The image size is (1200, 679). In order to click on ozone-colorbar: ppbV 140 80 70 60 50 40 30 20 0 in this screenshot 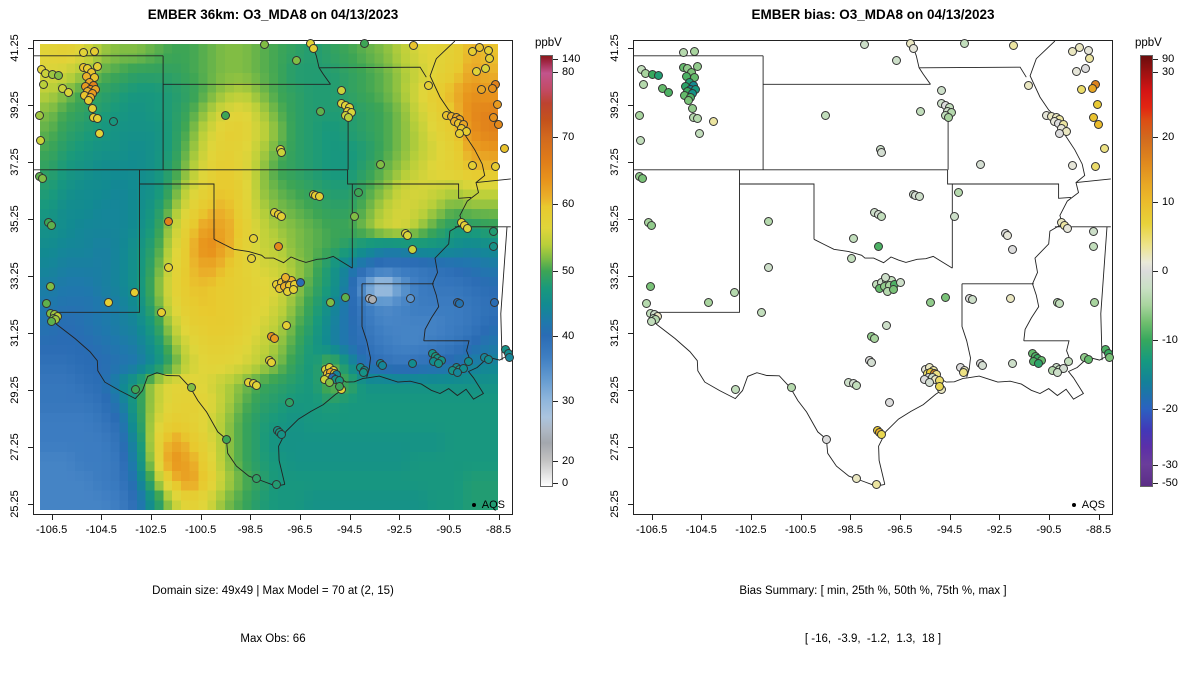, I will do `click(557, 263)`.